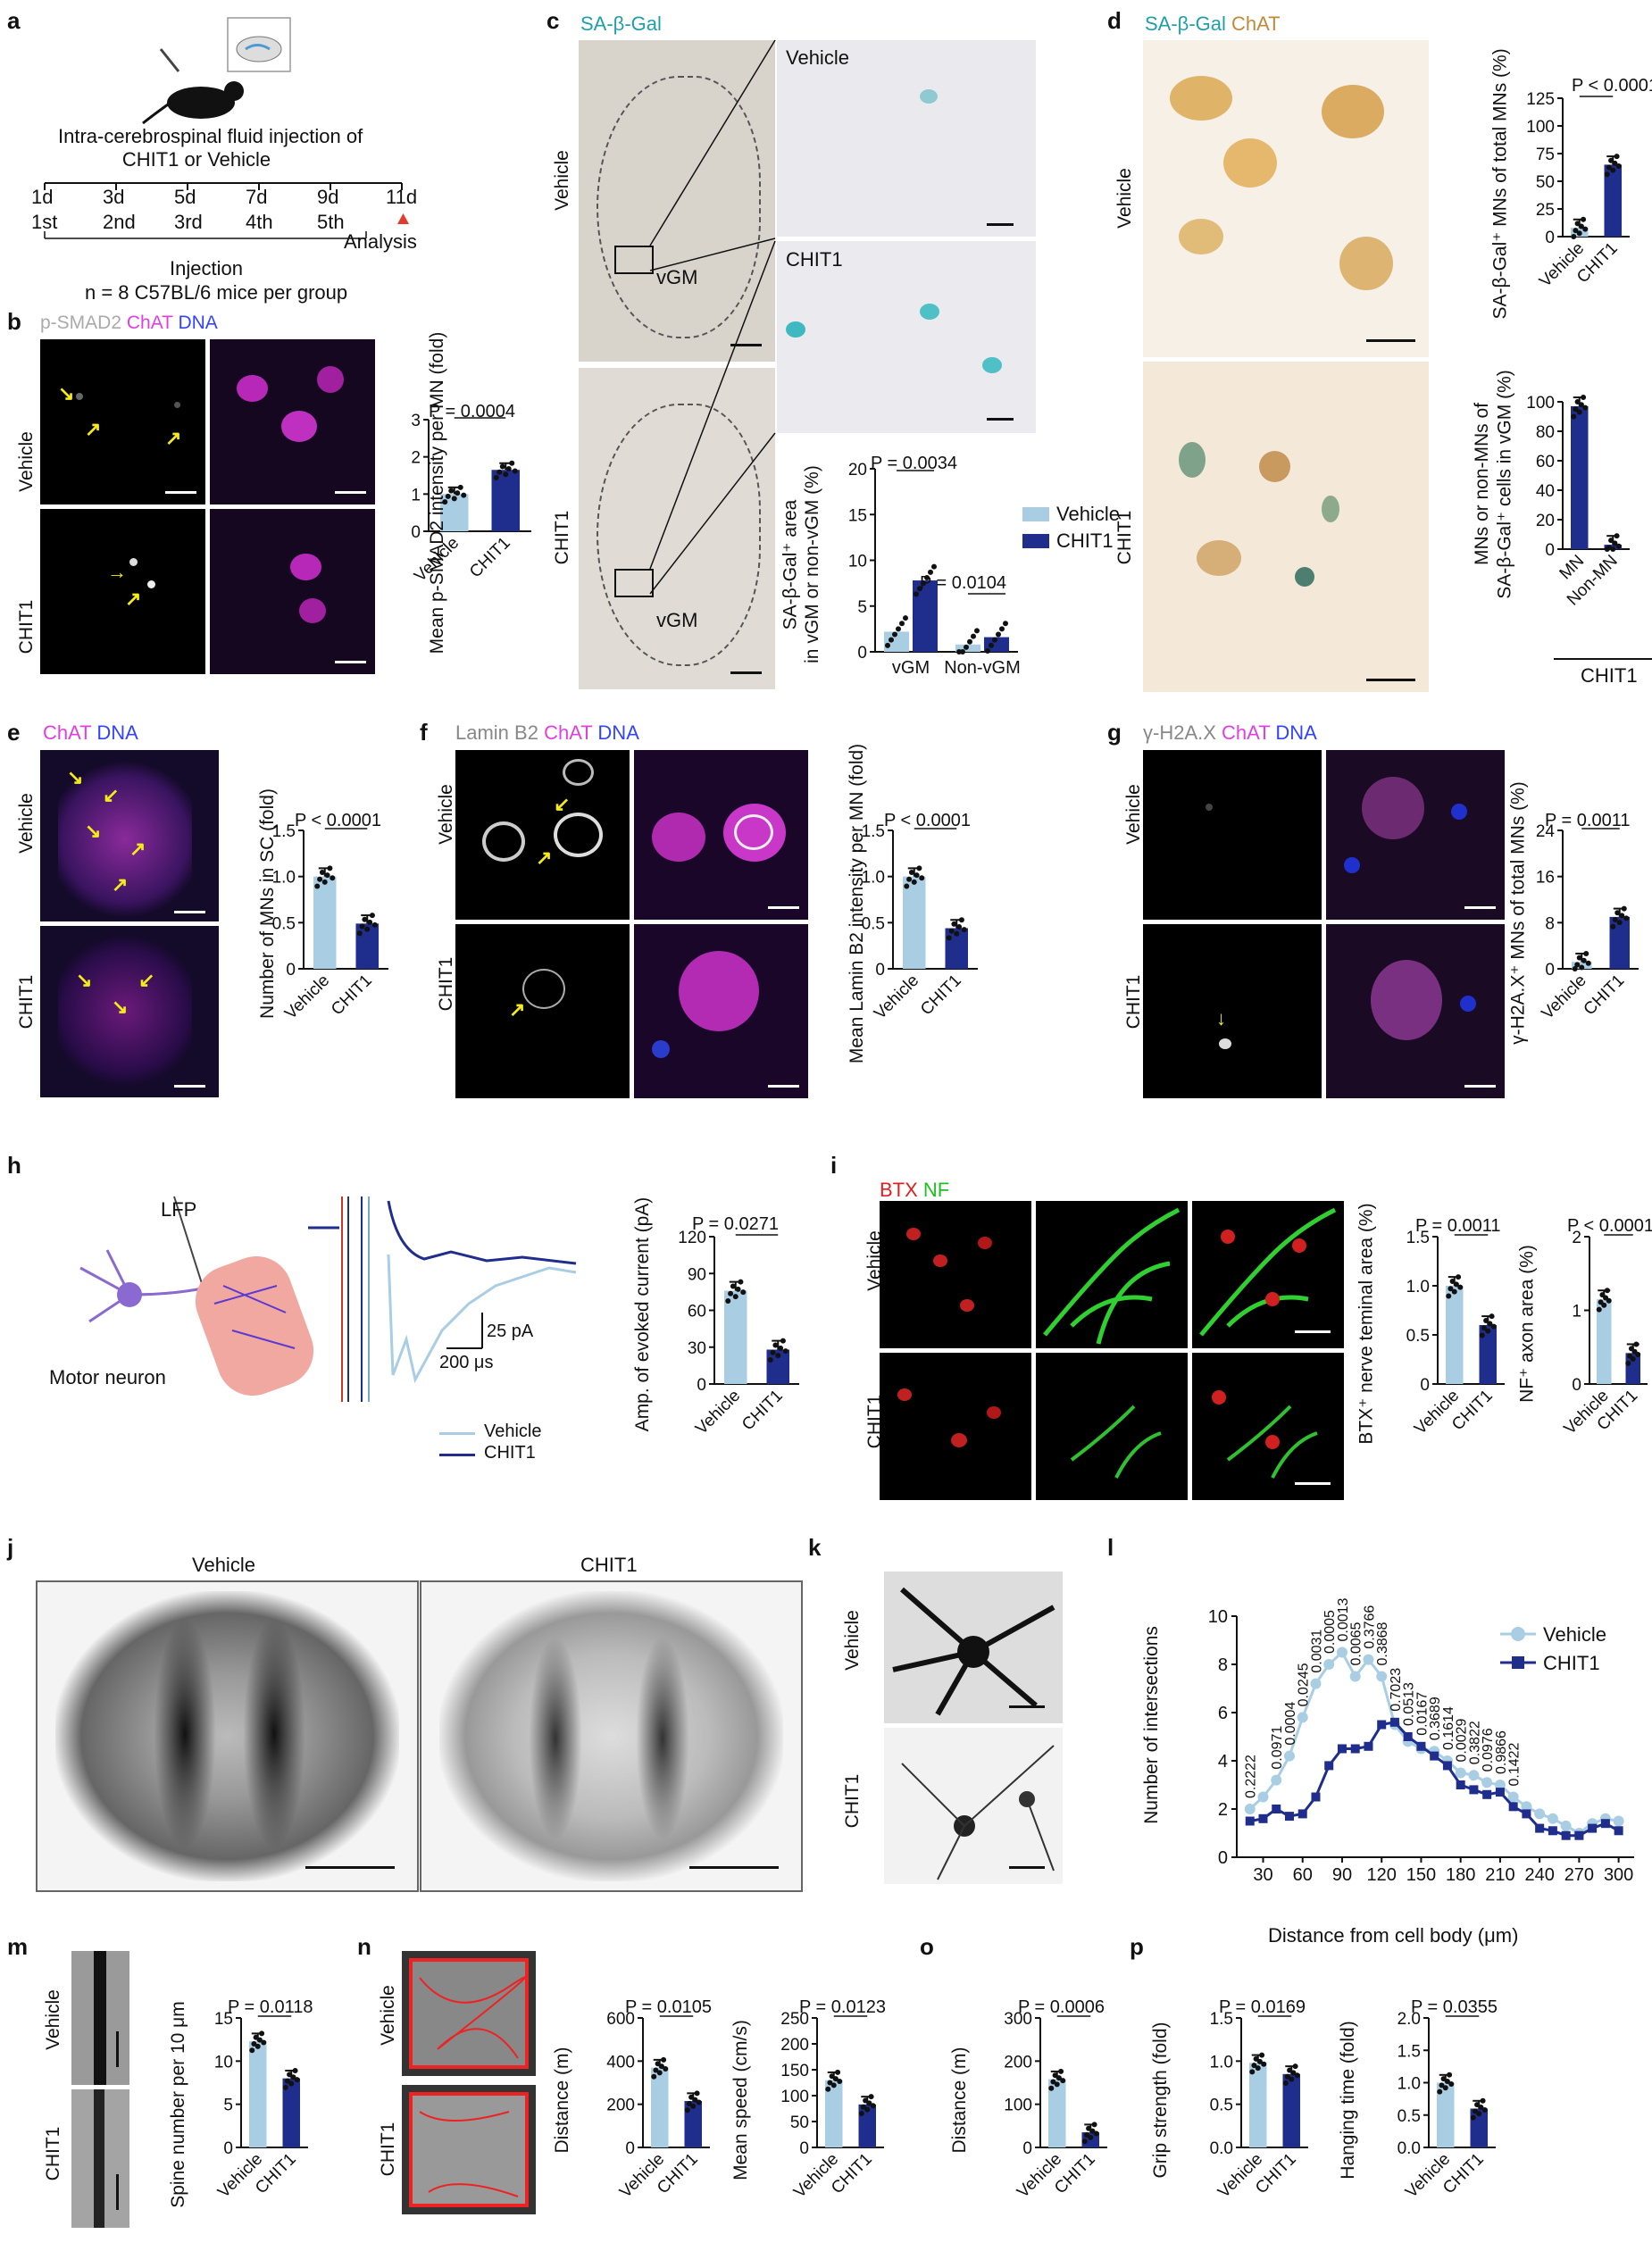 The width and height of the screenshot is (1652, 2251). Describe the element at coordinates (1251, 1776) in the screenshot. I see `p-value-label: 0.2222` at that location.